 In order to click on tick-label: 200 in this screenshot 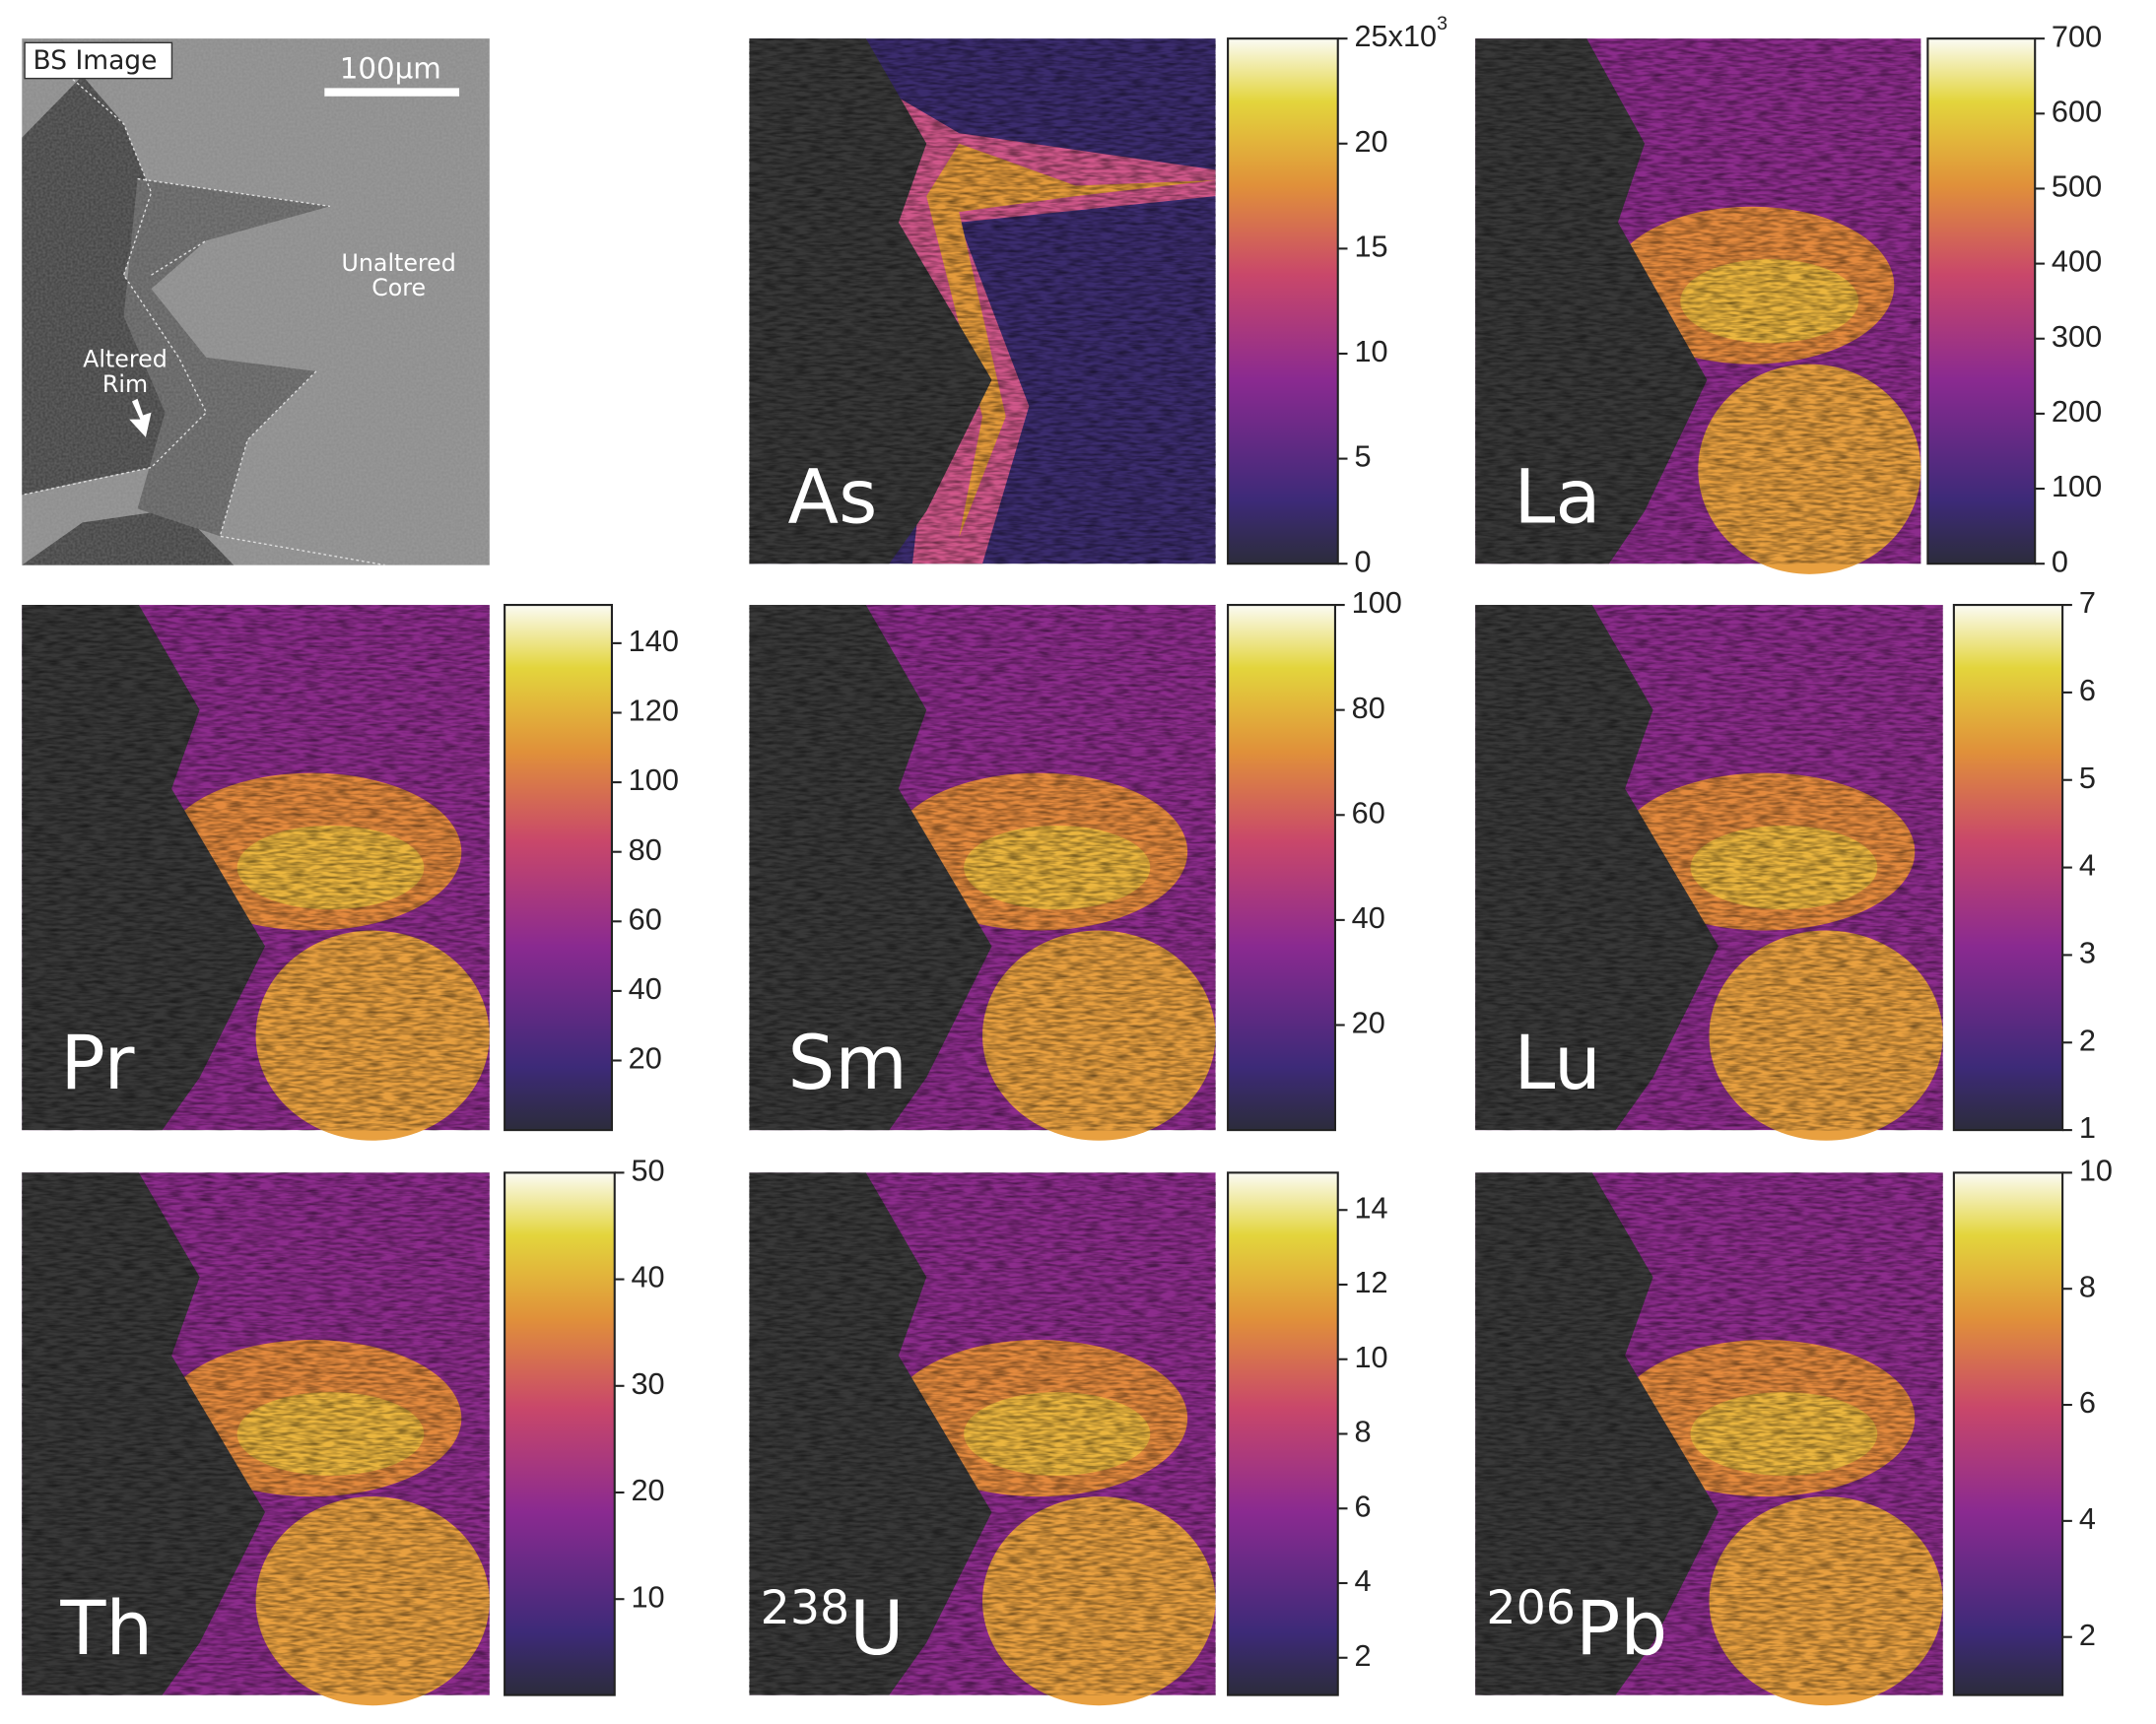, I will do `click(2077, 411)`.